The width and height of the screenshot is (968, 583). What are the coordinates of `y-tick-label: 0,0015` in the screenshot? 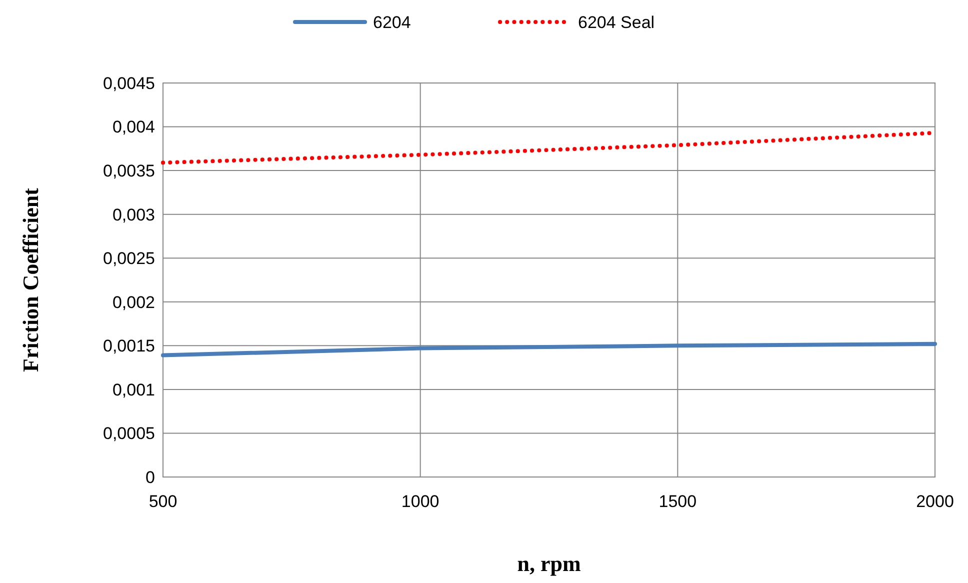 It's located at (129, 346).